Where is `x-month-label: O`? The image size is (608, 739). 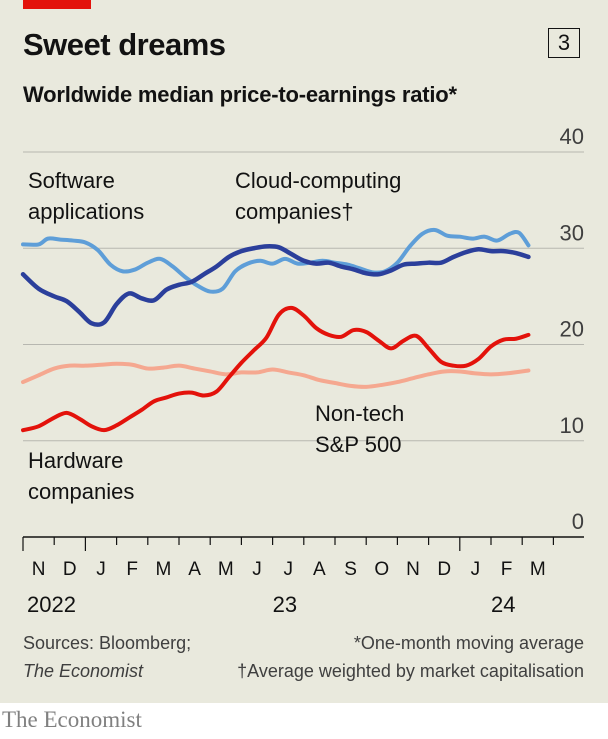
x-month-label: O is located at coordinates (381, 569).